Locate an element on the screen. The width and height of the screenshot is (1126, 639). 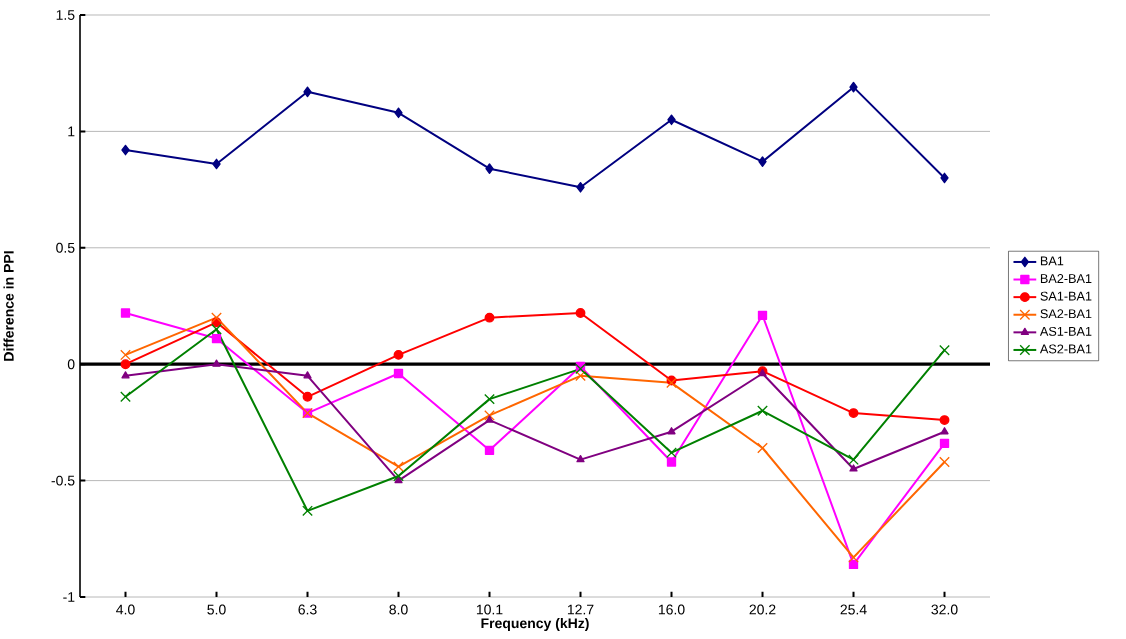
legend-label: SA1-BA1 is located at coordinates (1066, 296).